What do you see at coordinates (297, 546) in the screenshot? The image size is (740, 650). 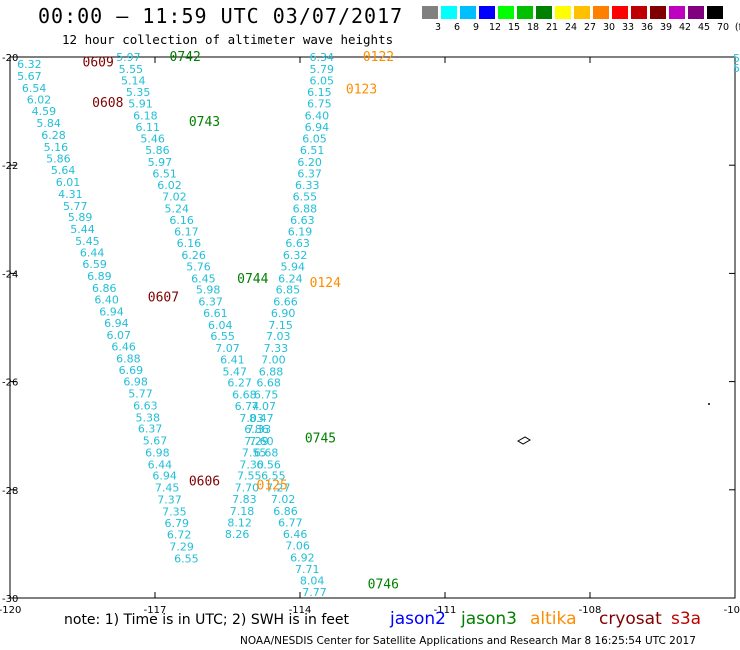 I see `swh-value: 7.06` at bounding box center [297, 546].